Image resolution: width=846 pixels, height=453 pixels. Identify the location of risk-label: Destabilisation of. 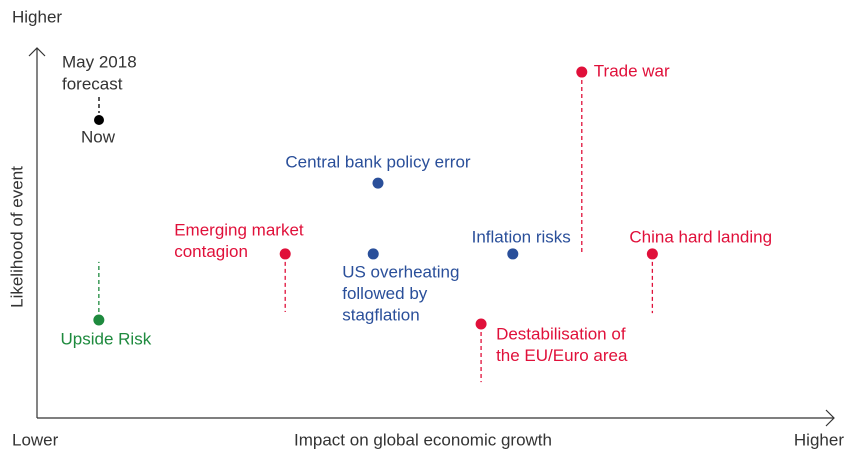
(561, 333).